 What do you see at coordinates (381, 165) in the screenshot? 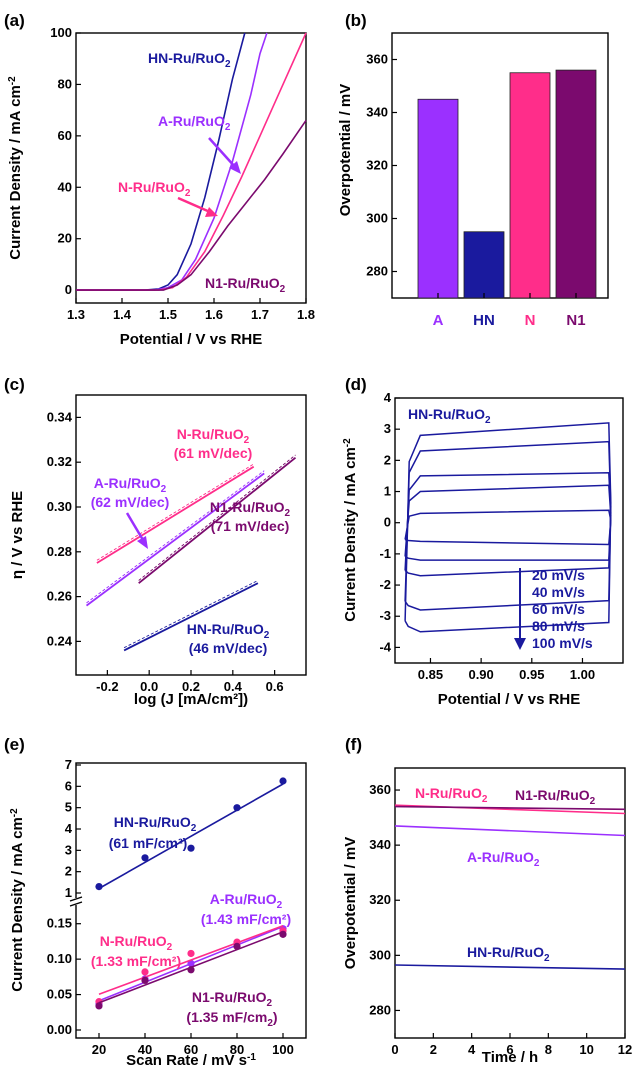
I see `panel-b-ticks: 280 300 320 340 360` at bounding box center [381, 165].